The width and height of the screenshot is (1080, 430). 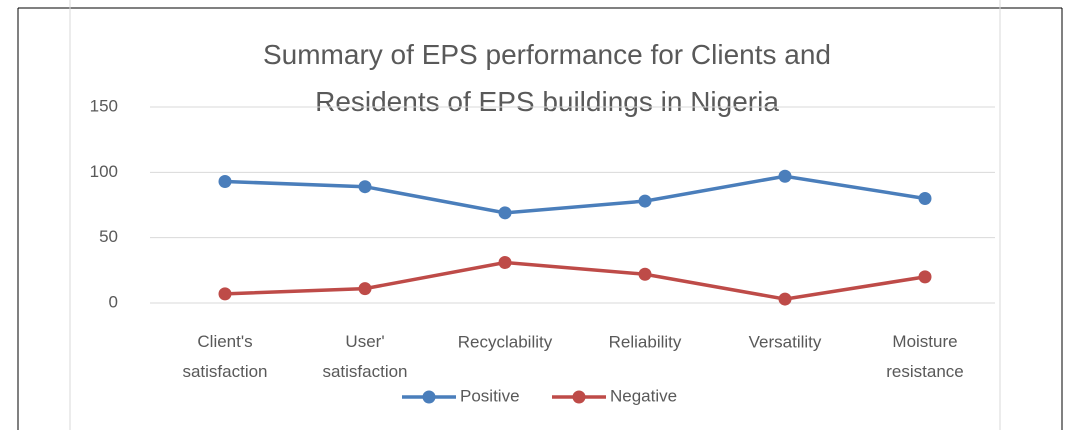 I want to click on y-tick-label: 0, so click(x=113, y=301).